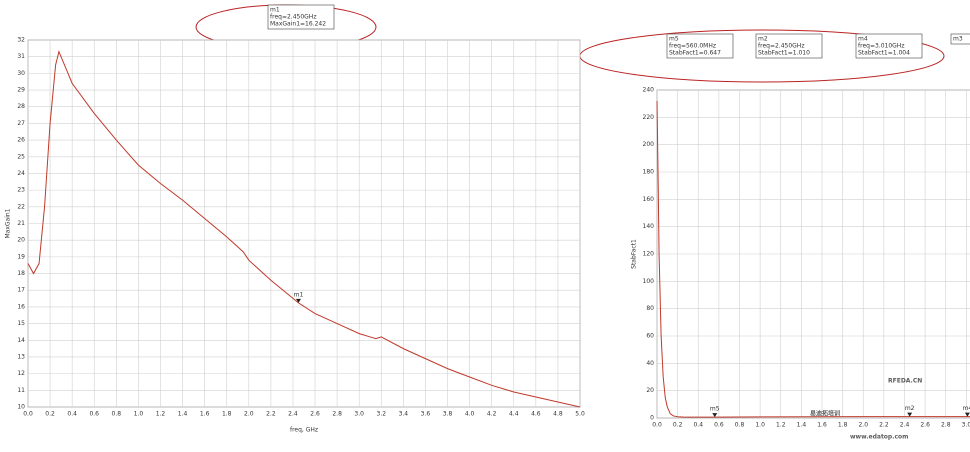 Image resolution: width=970 pixels, height=452 pixels. I want to click on y-tick-label: 31, so click(21, 56).